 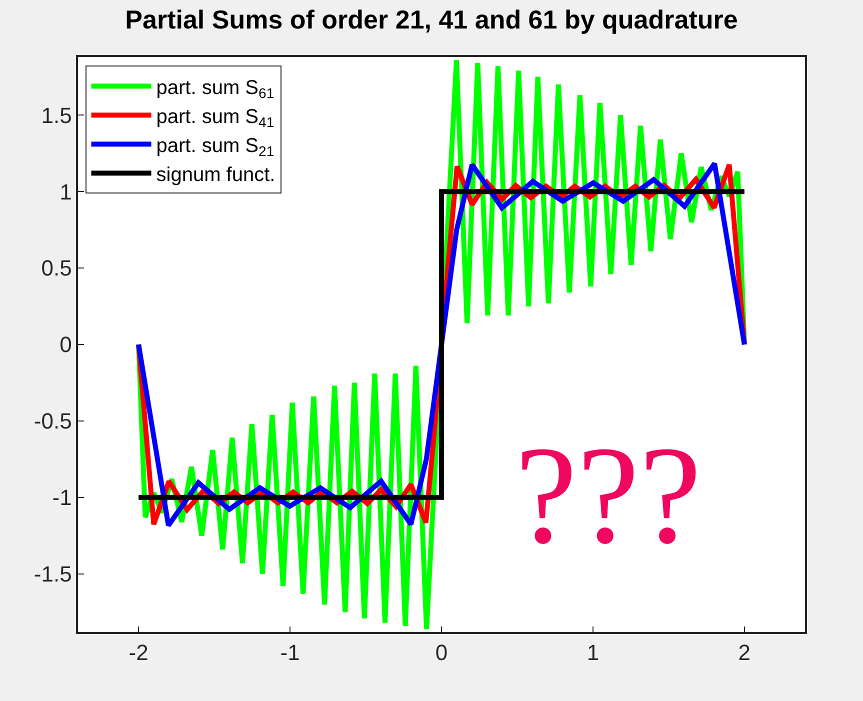 What do you see at coordinates (431, 19) in the screenshot?
I see `chart-title: Partial Sums of order 21, 41 and 61 by quadrature` at bounding box center [431, 19].